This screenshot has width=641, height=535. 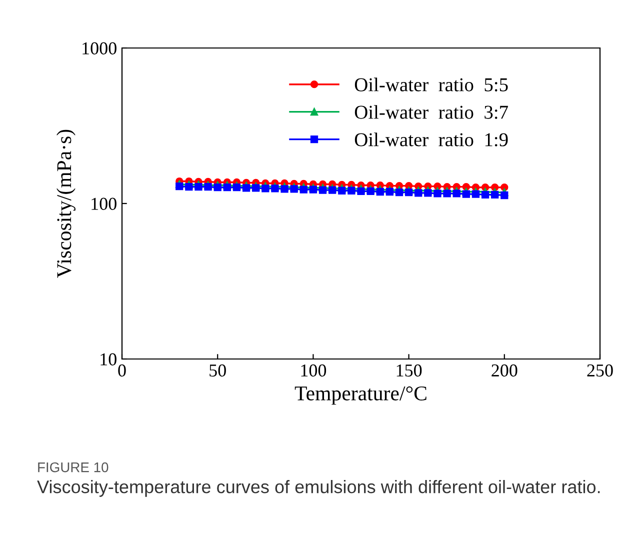 I want to click on x-tick-label: 50, so click(x=218, y=370).